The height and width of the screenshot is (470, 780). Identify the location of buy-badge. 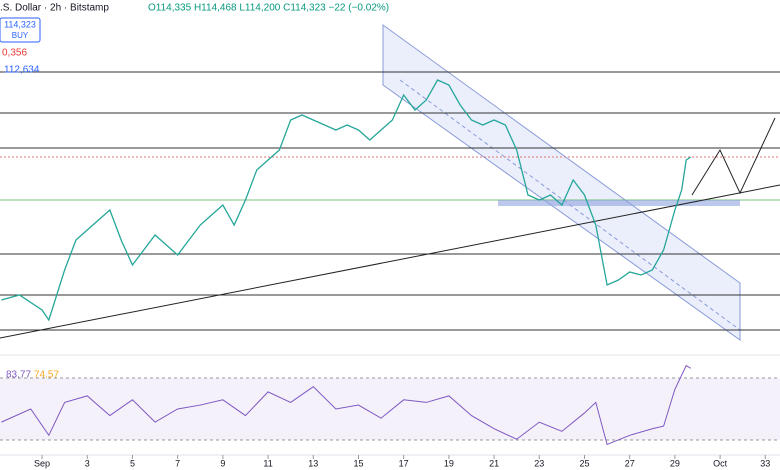
(20, 30).